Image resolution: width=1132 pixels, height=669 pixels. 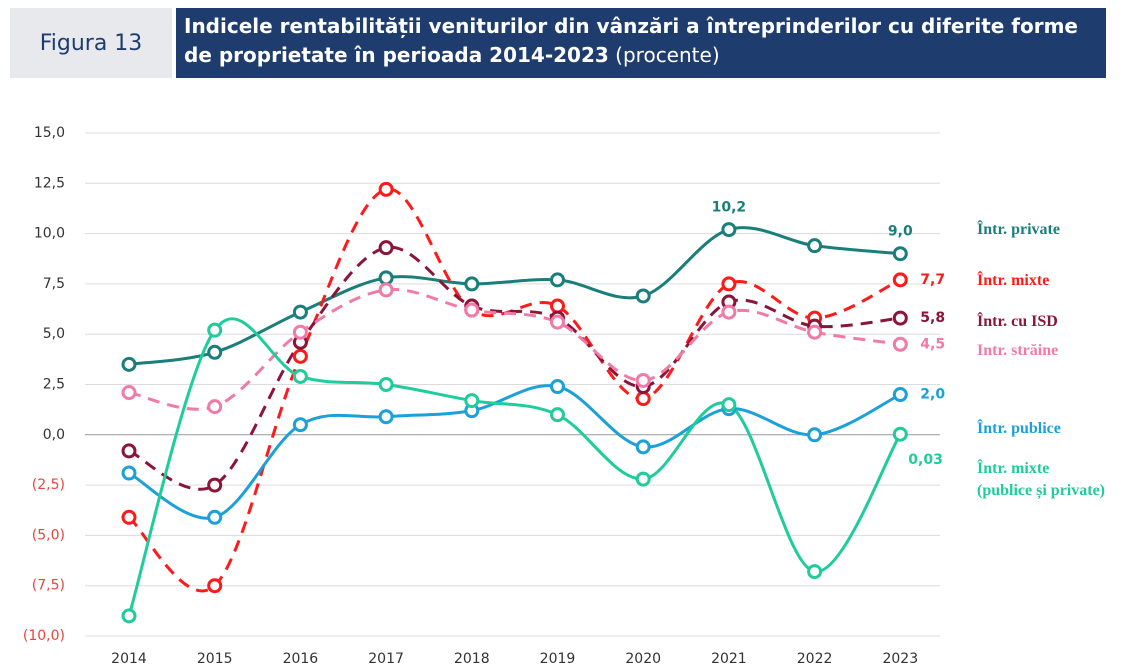 I want to click on x-tick-label: 2016, so click(x=301, y=659).